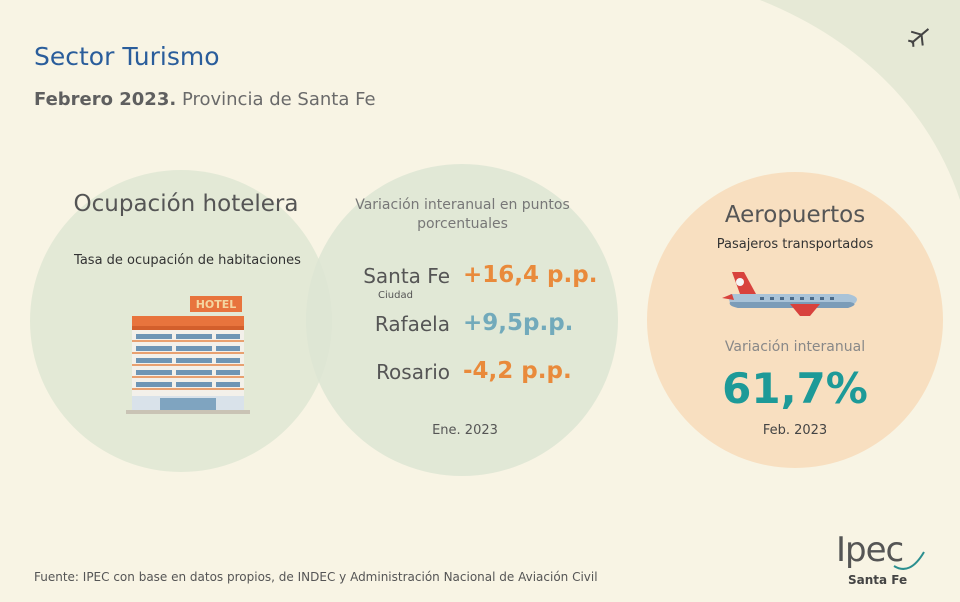  I want to click on airports-title: Aeropuertos, so click(795, 215).